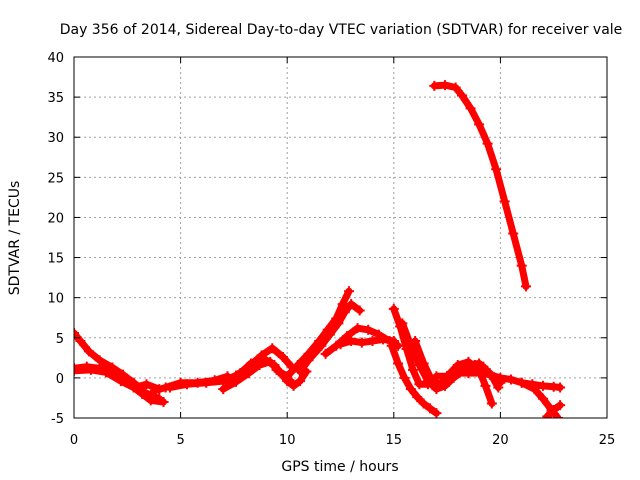  What do you see at coordinates (55, 98) in the screenshot?
I see `y-tick-label: 35` at bounding box center [55, 98].